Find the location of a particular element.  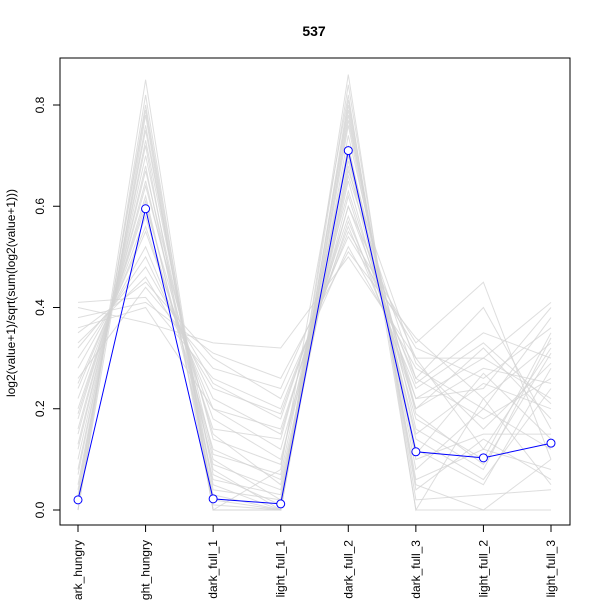

x-tick-label: light_hungry is located at coordinates (146, 570).